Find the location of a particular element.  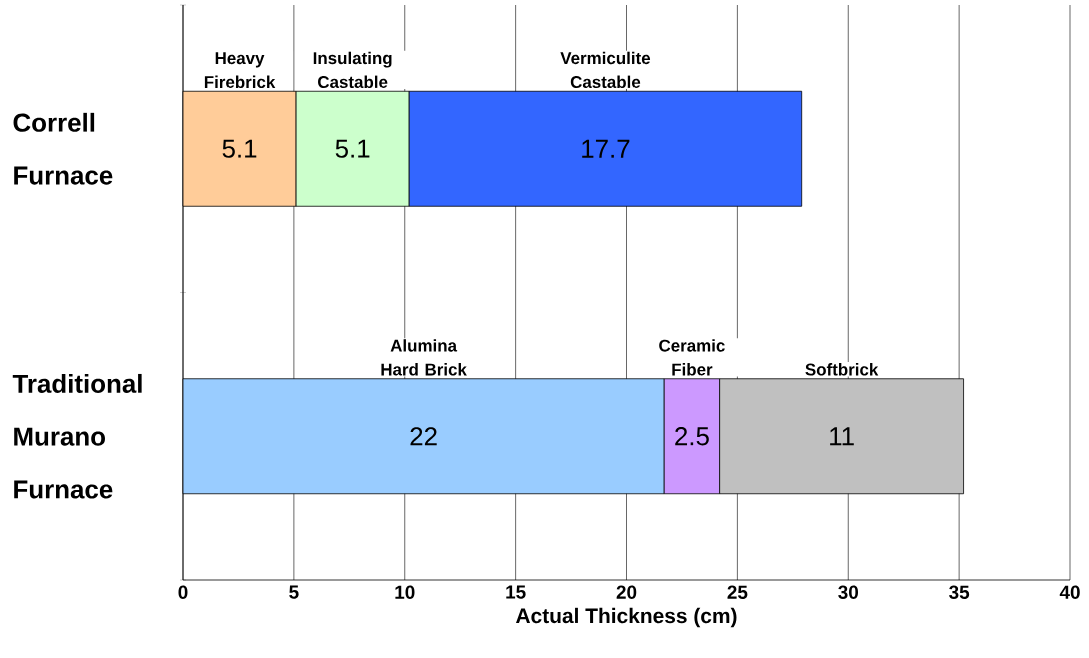

x-tick-label: 10 is located at coordinates (405, 592).